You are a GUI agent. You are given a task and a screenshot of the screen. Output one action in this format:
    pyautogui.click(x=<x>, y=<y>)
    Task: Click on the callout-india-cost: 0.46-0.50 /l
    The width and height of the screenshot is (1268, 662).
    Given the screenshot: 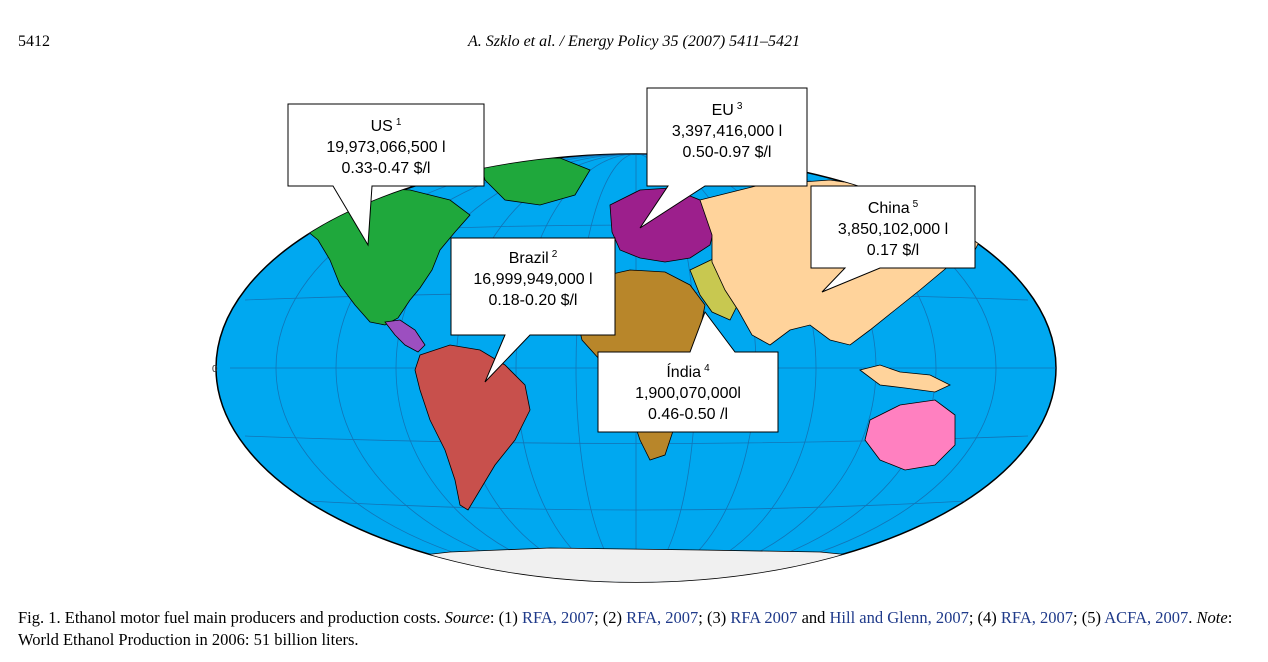 What is the action you would take?
    pyautogui.click(x=688, y=414)
    